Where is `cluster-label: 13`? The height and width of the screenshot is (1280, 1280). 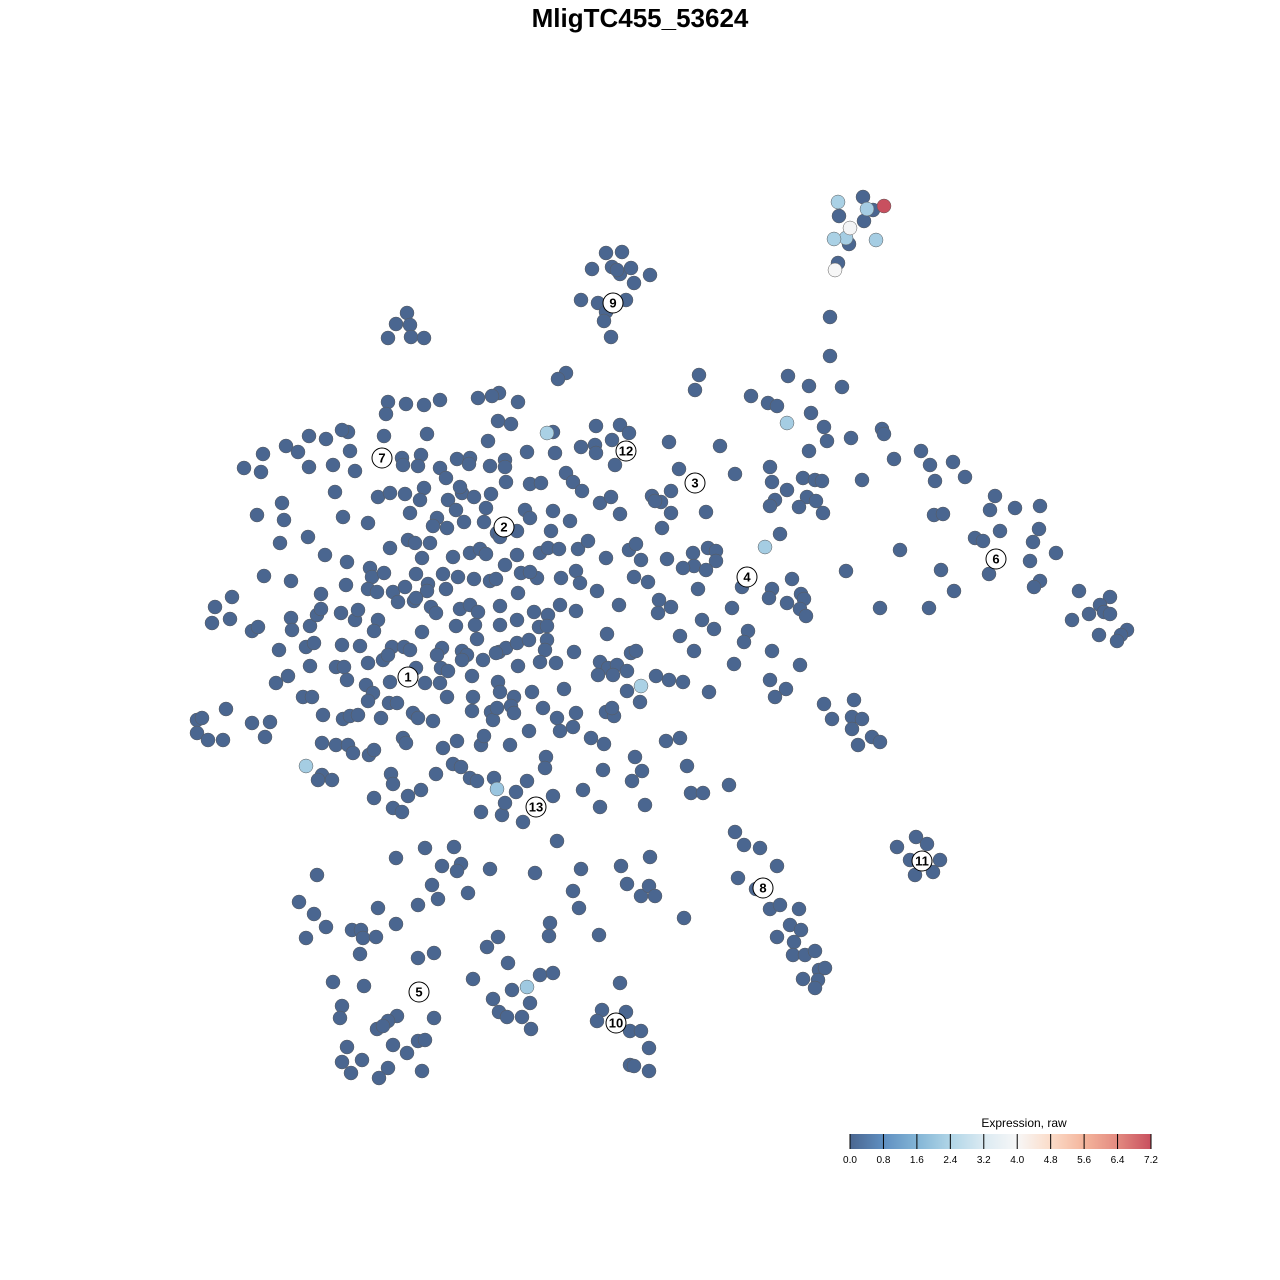 cluster-label: 13 is located at coordinates (536, 807).